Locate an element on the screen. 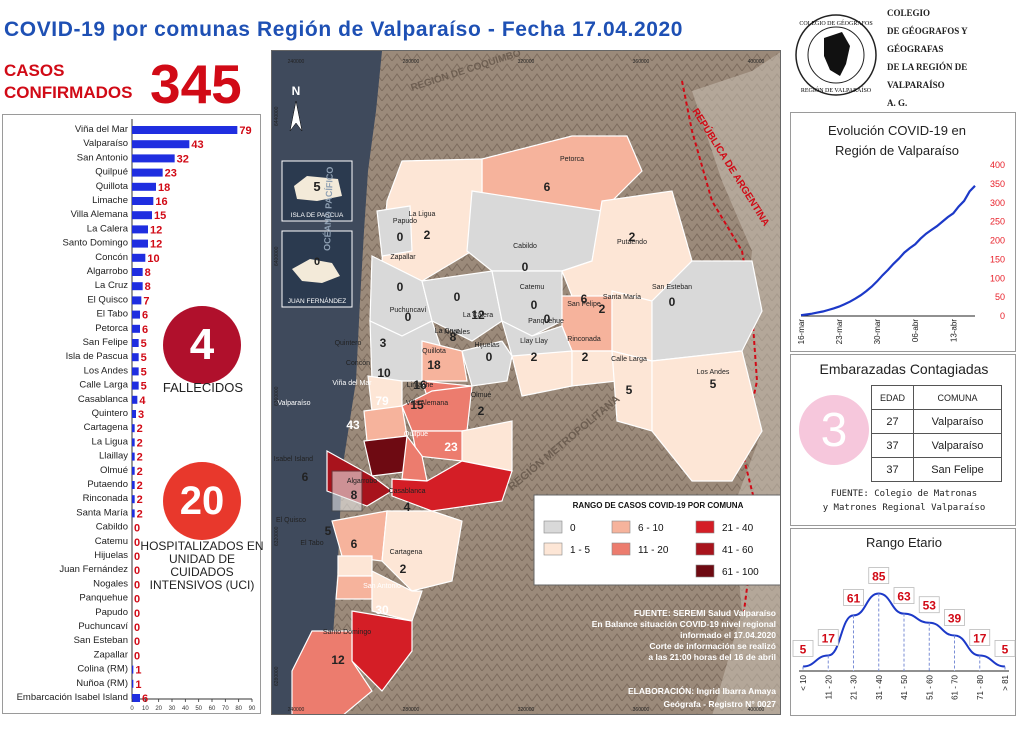  map-author-line: ELABORACIÓN: Ingrid Ibarra Amaya is located at coordinates (702, 690).